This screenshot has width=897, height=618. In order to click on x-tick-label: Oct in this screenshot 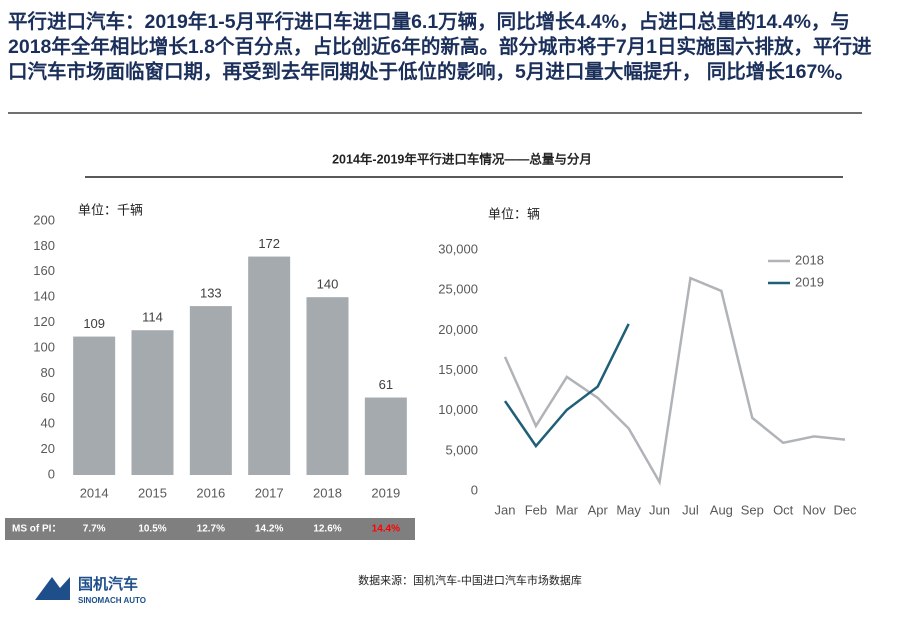, I will do `click(783, 509)`.